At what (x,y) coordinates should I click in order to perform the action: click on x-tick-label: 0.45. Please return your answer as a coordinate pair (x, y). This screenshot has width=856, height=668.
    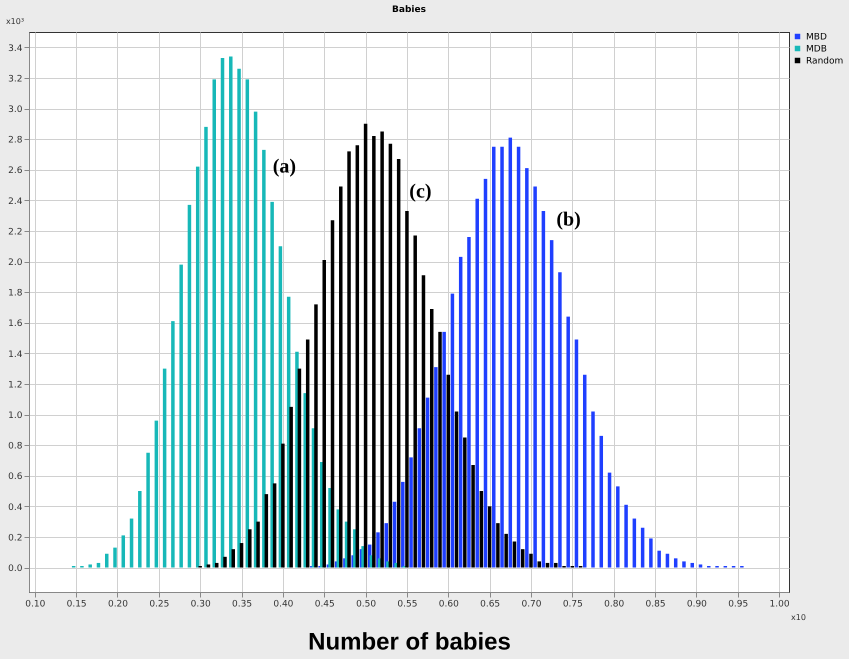
    Looking at the image, I should click on (324, 605).